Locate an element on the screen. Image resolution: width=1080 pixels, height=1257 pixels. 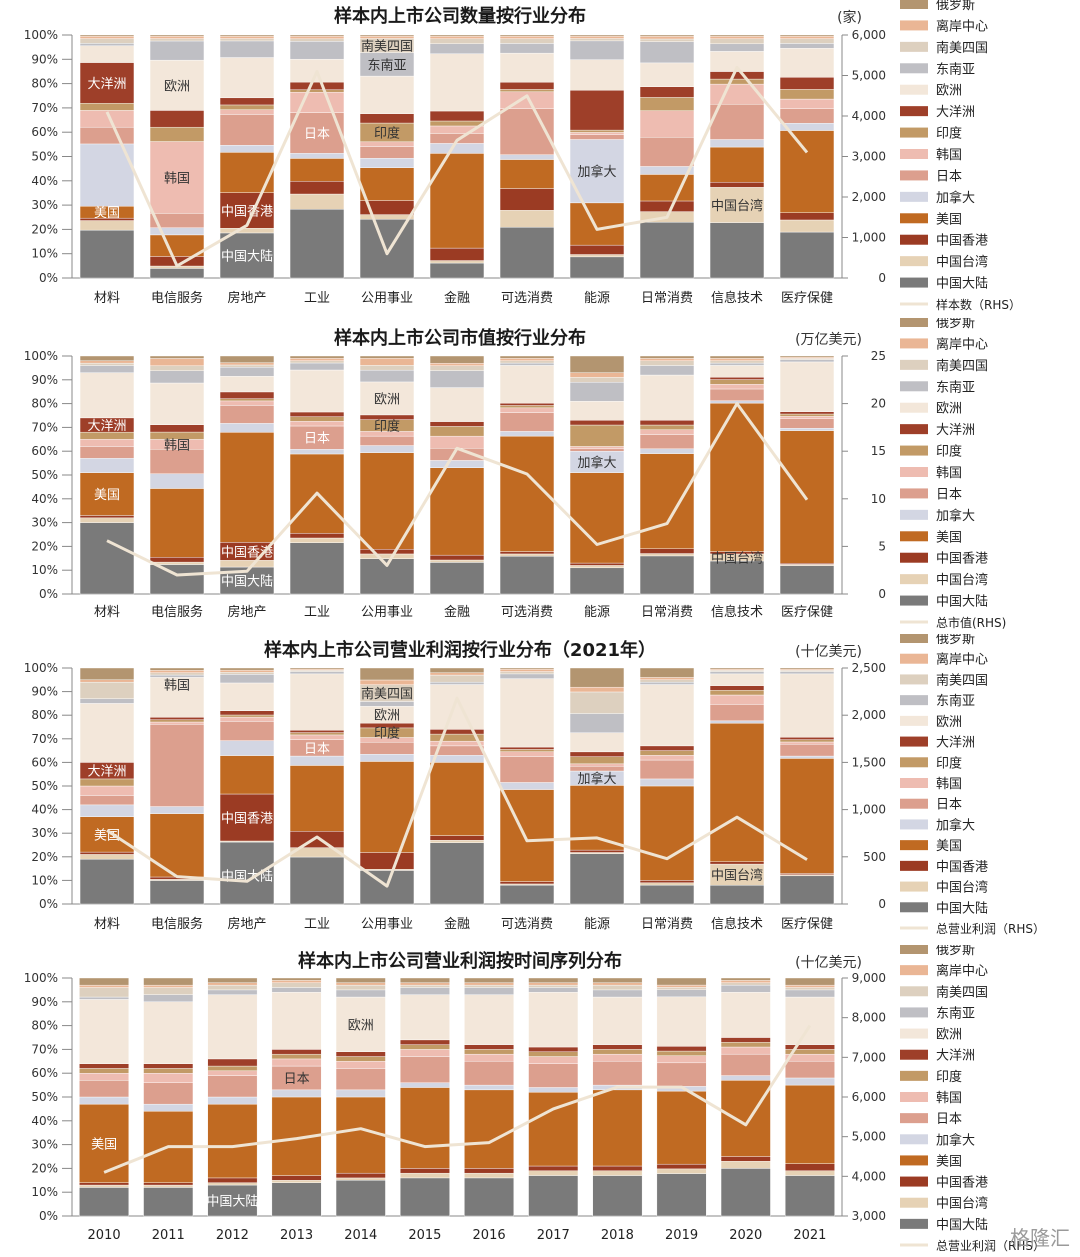
x-category-label: 2019 is located at coordinates (681, 1235).